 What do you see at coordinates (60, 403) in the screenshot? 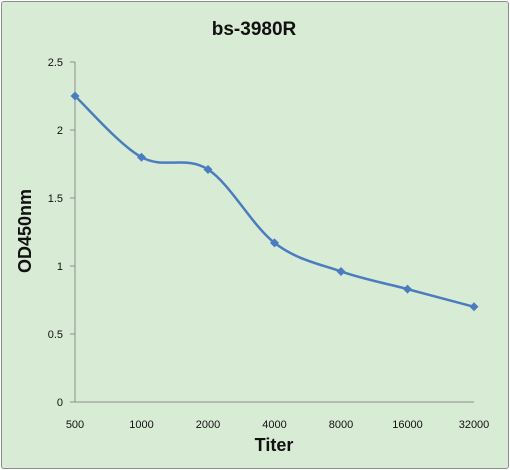
I see `y-tick-label: 0` at bounding box center [60, 403].